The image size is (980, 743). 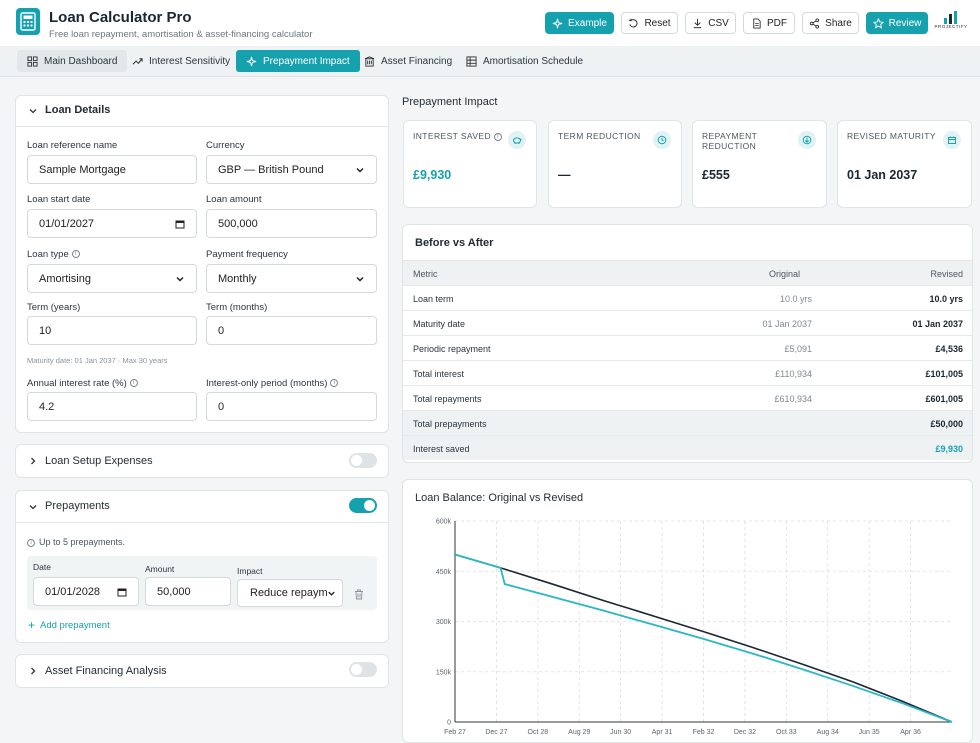 What do you see at coordinates (106, 671) in the screenshot?
I see `asset-financing-title: Asset Financing Analysis` at bounding box center [106, 671].